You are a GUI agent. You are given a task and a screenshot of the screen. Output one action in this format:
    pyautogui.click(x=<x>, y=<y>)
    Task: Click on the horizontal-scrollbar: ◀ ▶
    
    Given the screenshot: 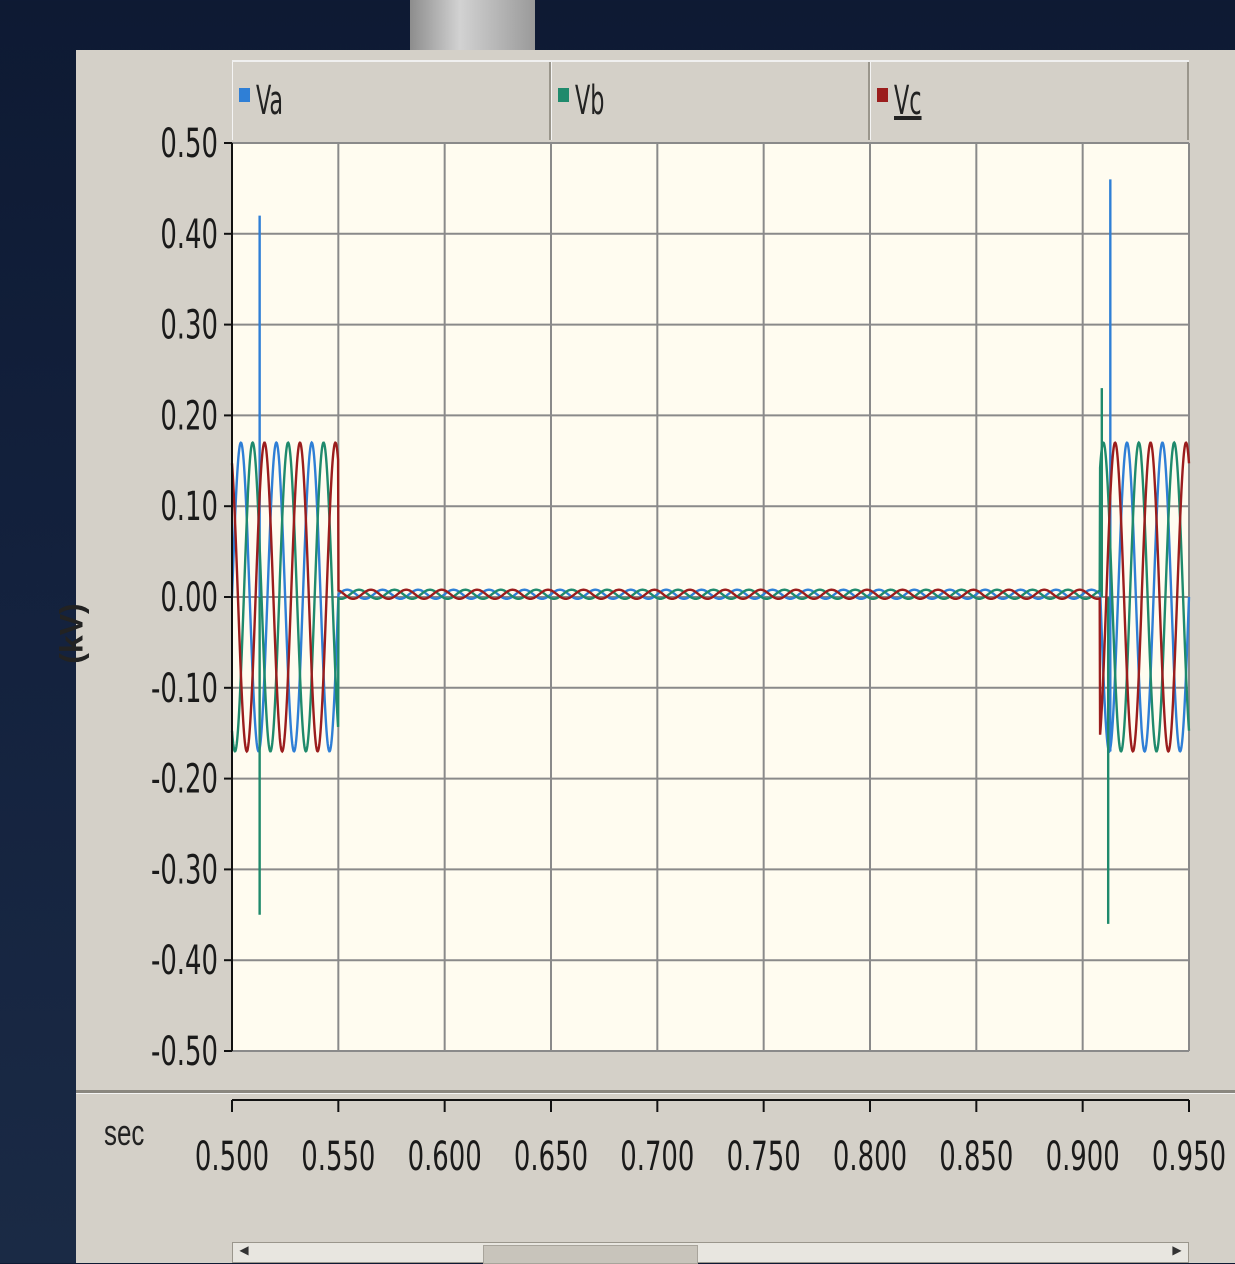 What is the action you would take?
    pyautogui.click(x=710, y=1253)
    